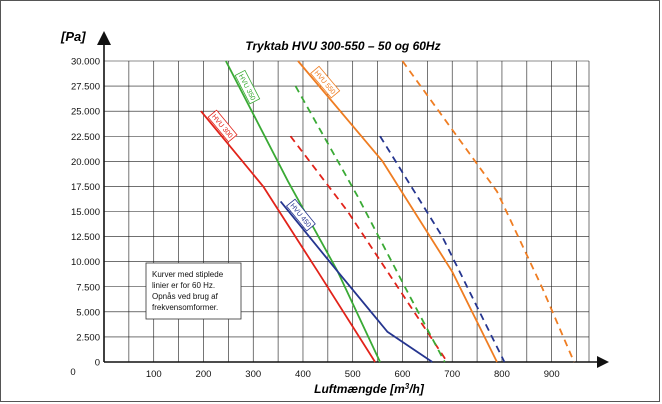 This screenshot has width=662, height=404. I want to click on x-tick-label: 500, so click(353, 374).